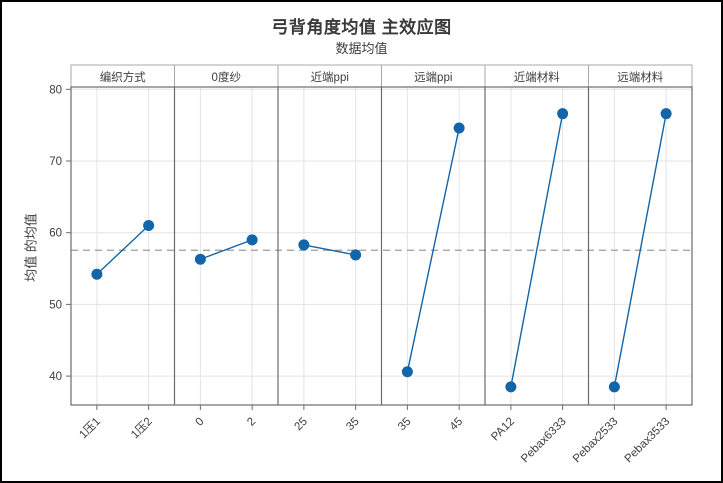  I want to click on x-tick-label: 25, so click(301, 425).